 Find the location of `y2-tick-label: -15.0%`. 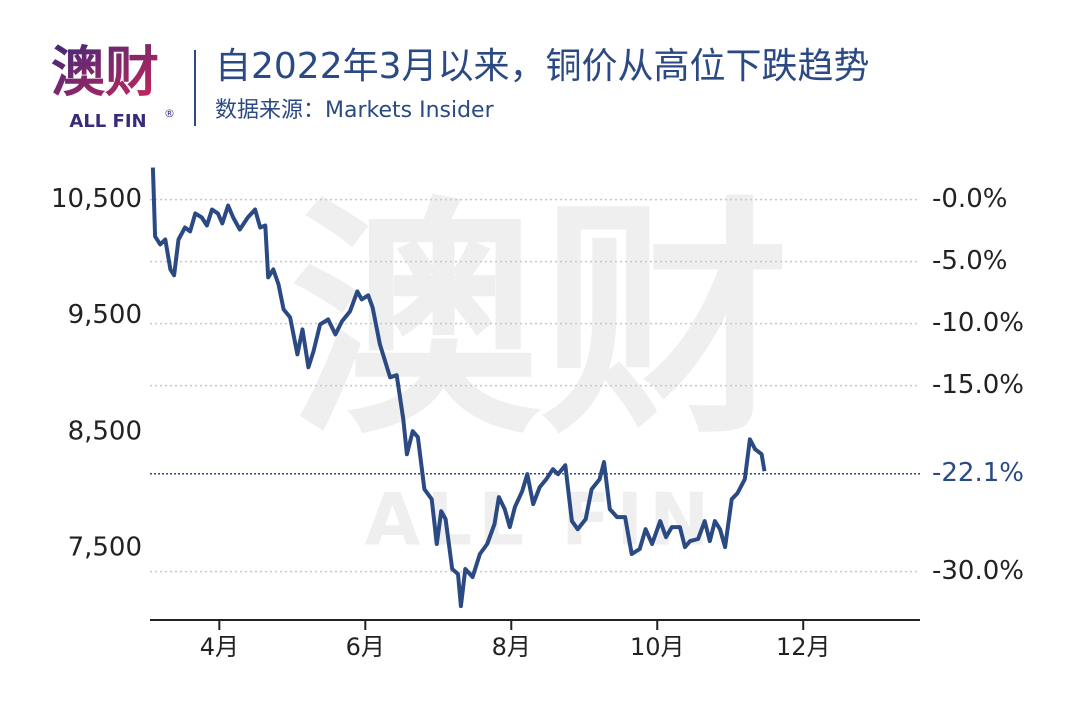

y2-tick-label: -15.0% is located at coordinates (978, 385).